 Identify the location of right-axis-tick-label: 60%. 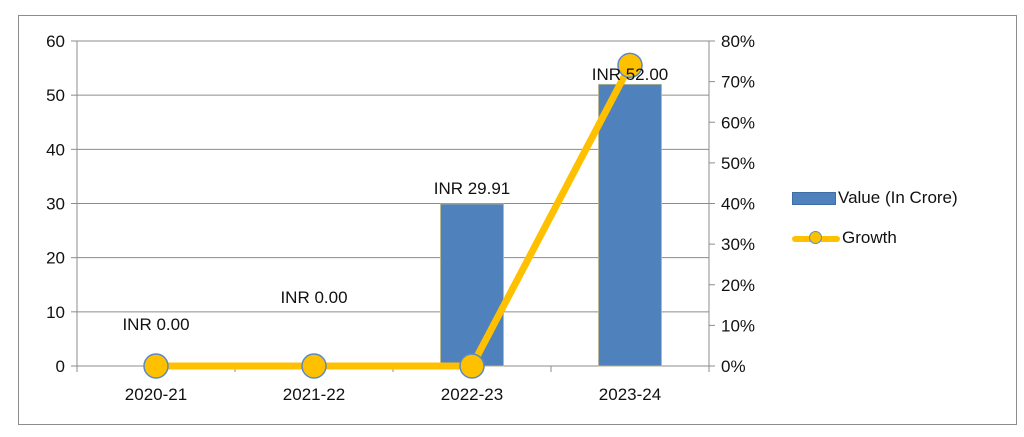
(738, 122).